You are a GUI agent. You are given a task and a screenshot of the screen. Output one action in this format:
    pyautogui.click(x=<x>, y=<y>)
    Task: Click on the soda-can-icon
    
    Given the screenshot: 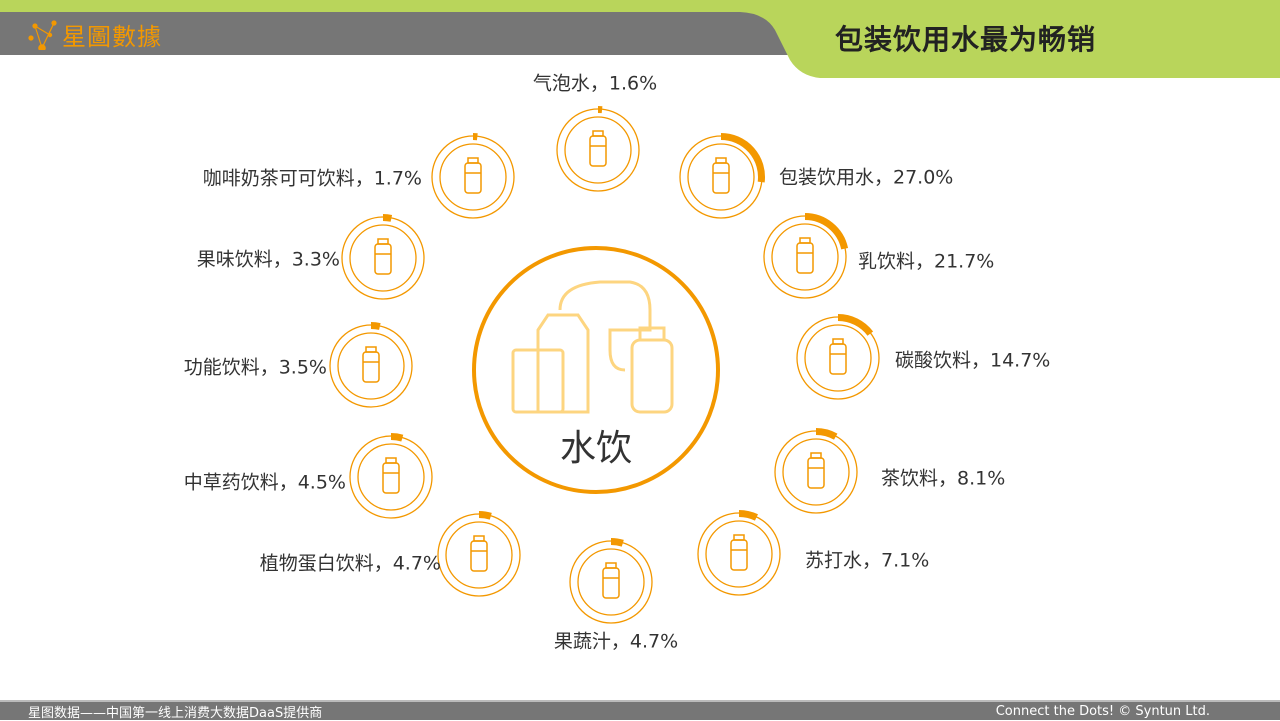 What is the action you would take?
    pyautogui.click(x=838, y=356)
    